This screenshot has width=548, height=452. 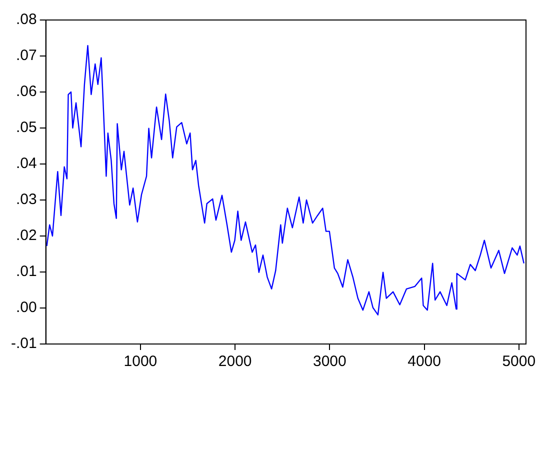 What do you see at coordinates (329, 361) in the screenshot?
I see `x-tick-label: 3000` at bounding box center [329, 361].